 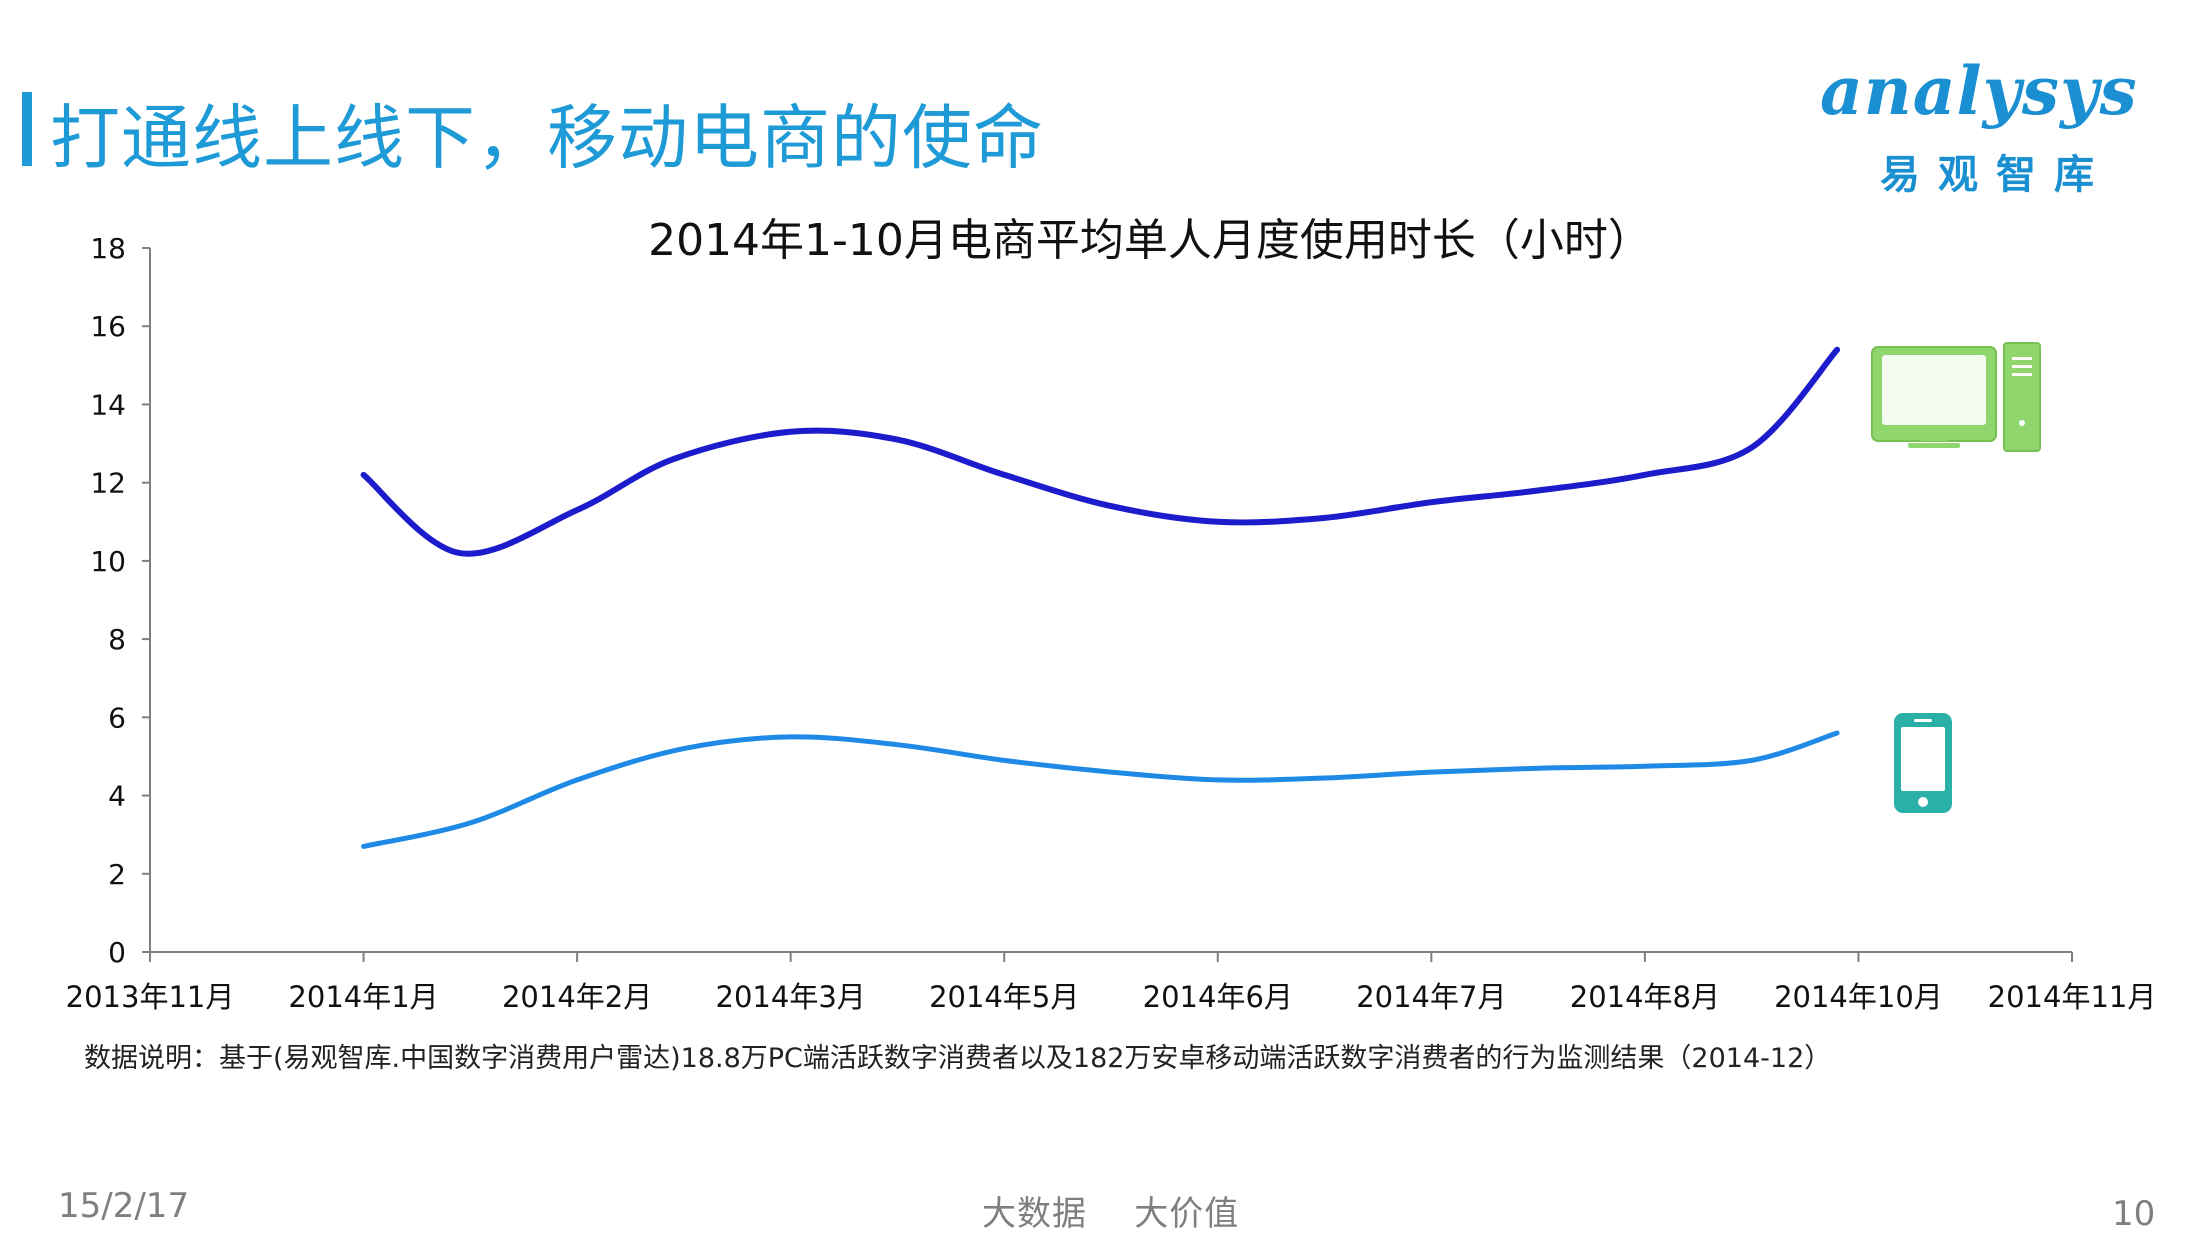 What do you see at coordinates (117, 717) in the screenshot?
I see `y-tick-label: 6` at bounding box center [117, 717].